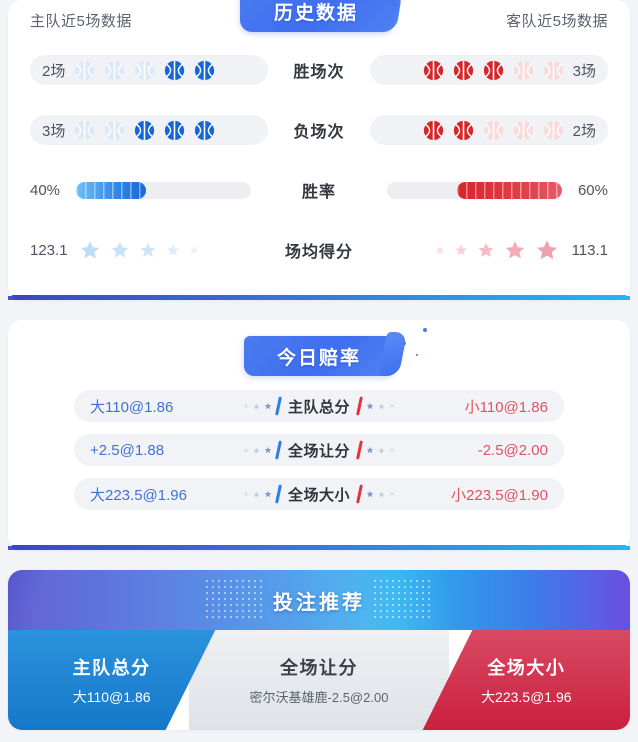  I want to click on odds-middle: 主队总分, so click(319, 406).